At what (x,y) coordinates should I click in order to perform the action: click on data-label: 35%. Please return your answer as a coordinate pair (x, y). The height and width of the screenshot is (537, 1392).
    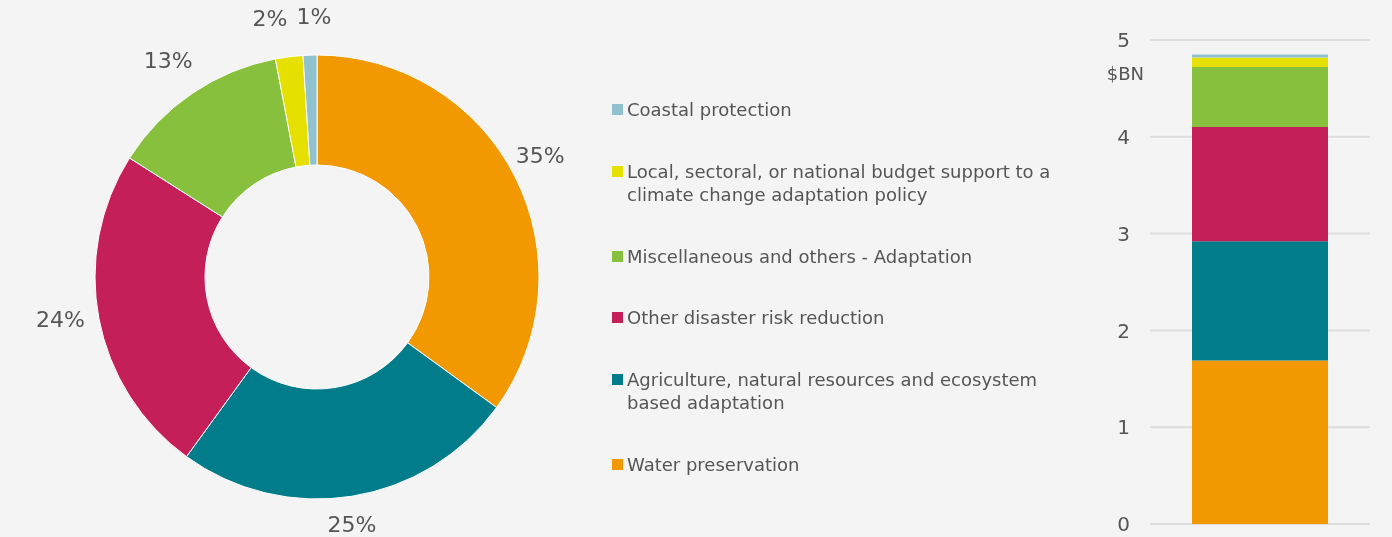
    Looking at the image, I should click on (540, 156).